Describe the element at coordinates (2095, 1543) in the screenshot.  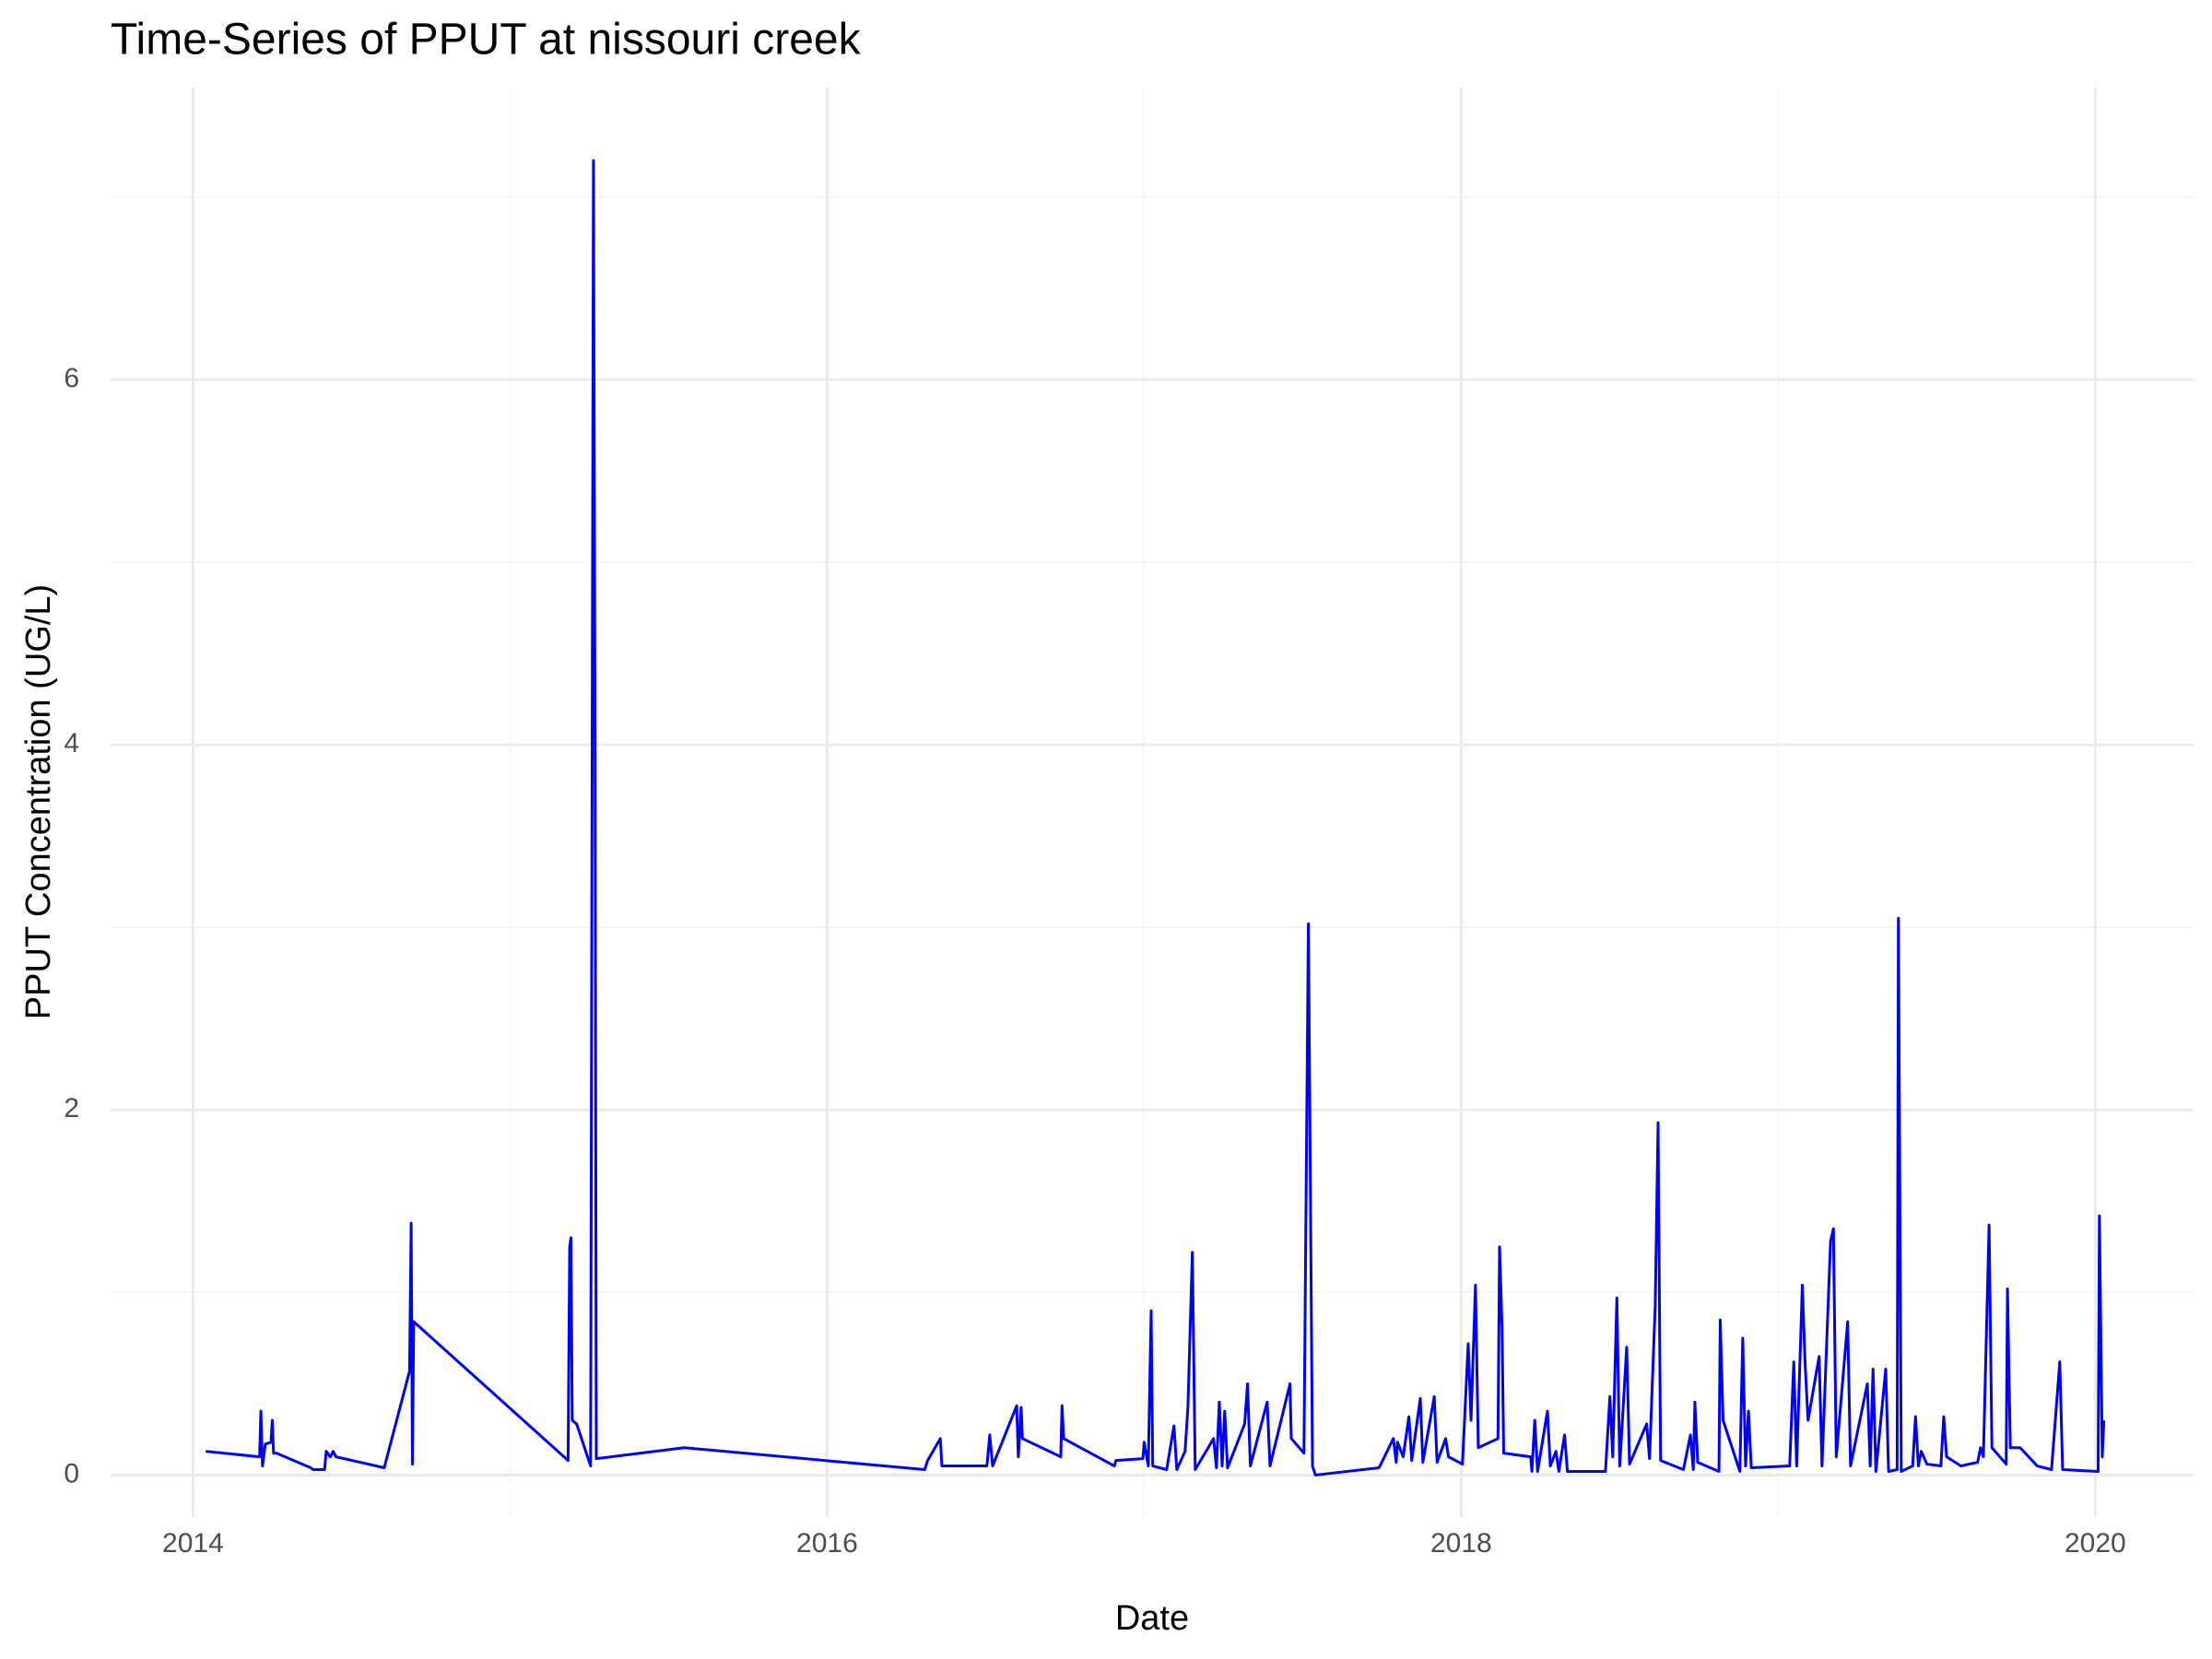
I see `x-tick-label: 2020` at that location.